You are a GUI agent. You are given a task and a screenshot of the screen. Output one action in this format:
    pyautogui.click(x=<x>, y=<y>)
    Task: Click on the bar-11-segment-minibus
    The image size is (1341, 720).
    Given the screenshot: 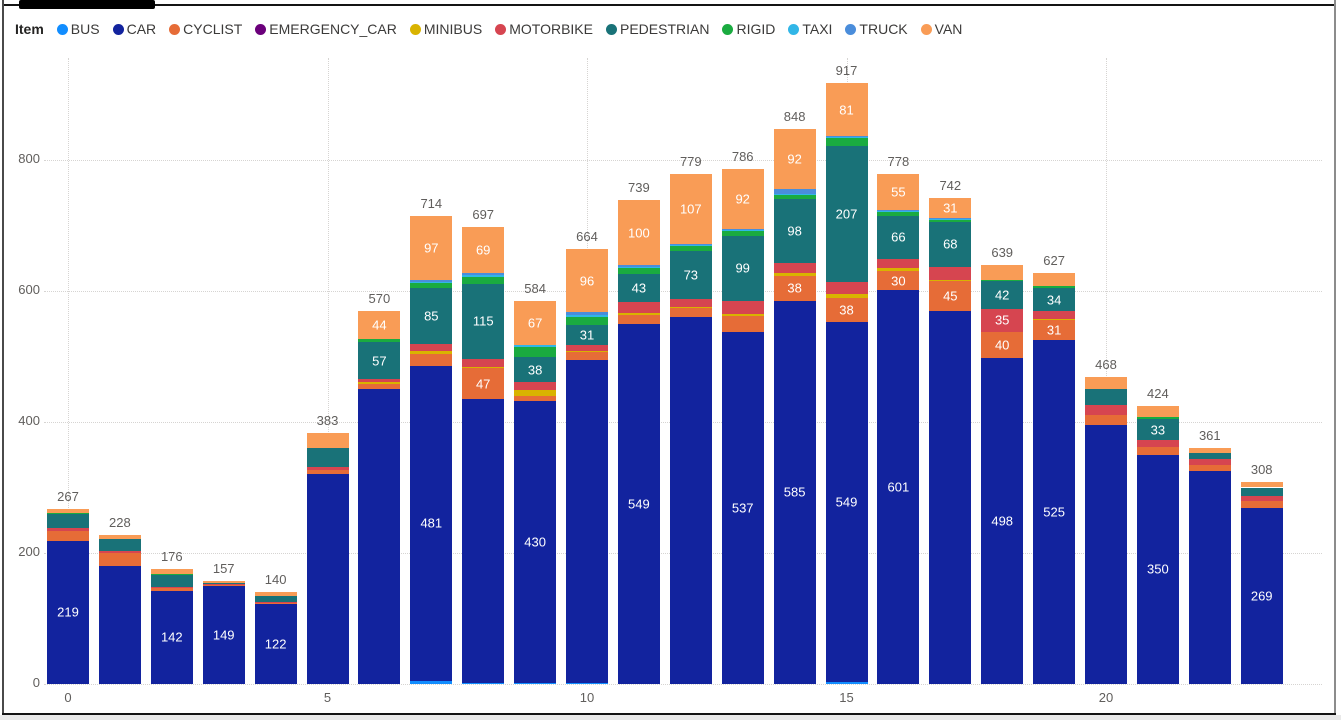 What is the action you would take?
    pyautogui.click(x=638, y=314)
    